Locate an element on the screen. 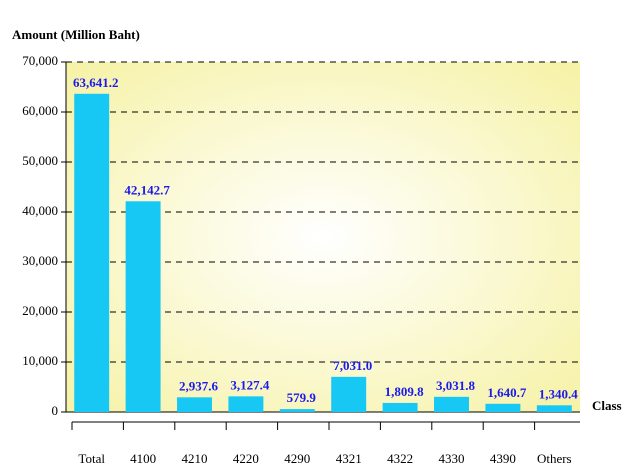 Image resolution: width=641 pixels, height=466 pixels. x-tick-label: 4390 is located at coordinates (503, 458).